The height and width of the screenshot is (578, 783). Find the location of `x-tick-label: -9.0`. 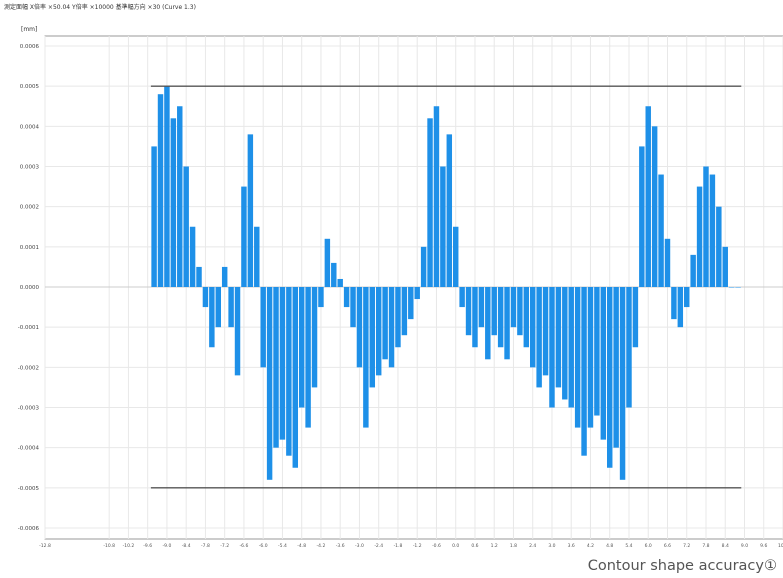

x-tick-label: -9.0 is located at coordinates (167, 546).